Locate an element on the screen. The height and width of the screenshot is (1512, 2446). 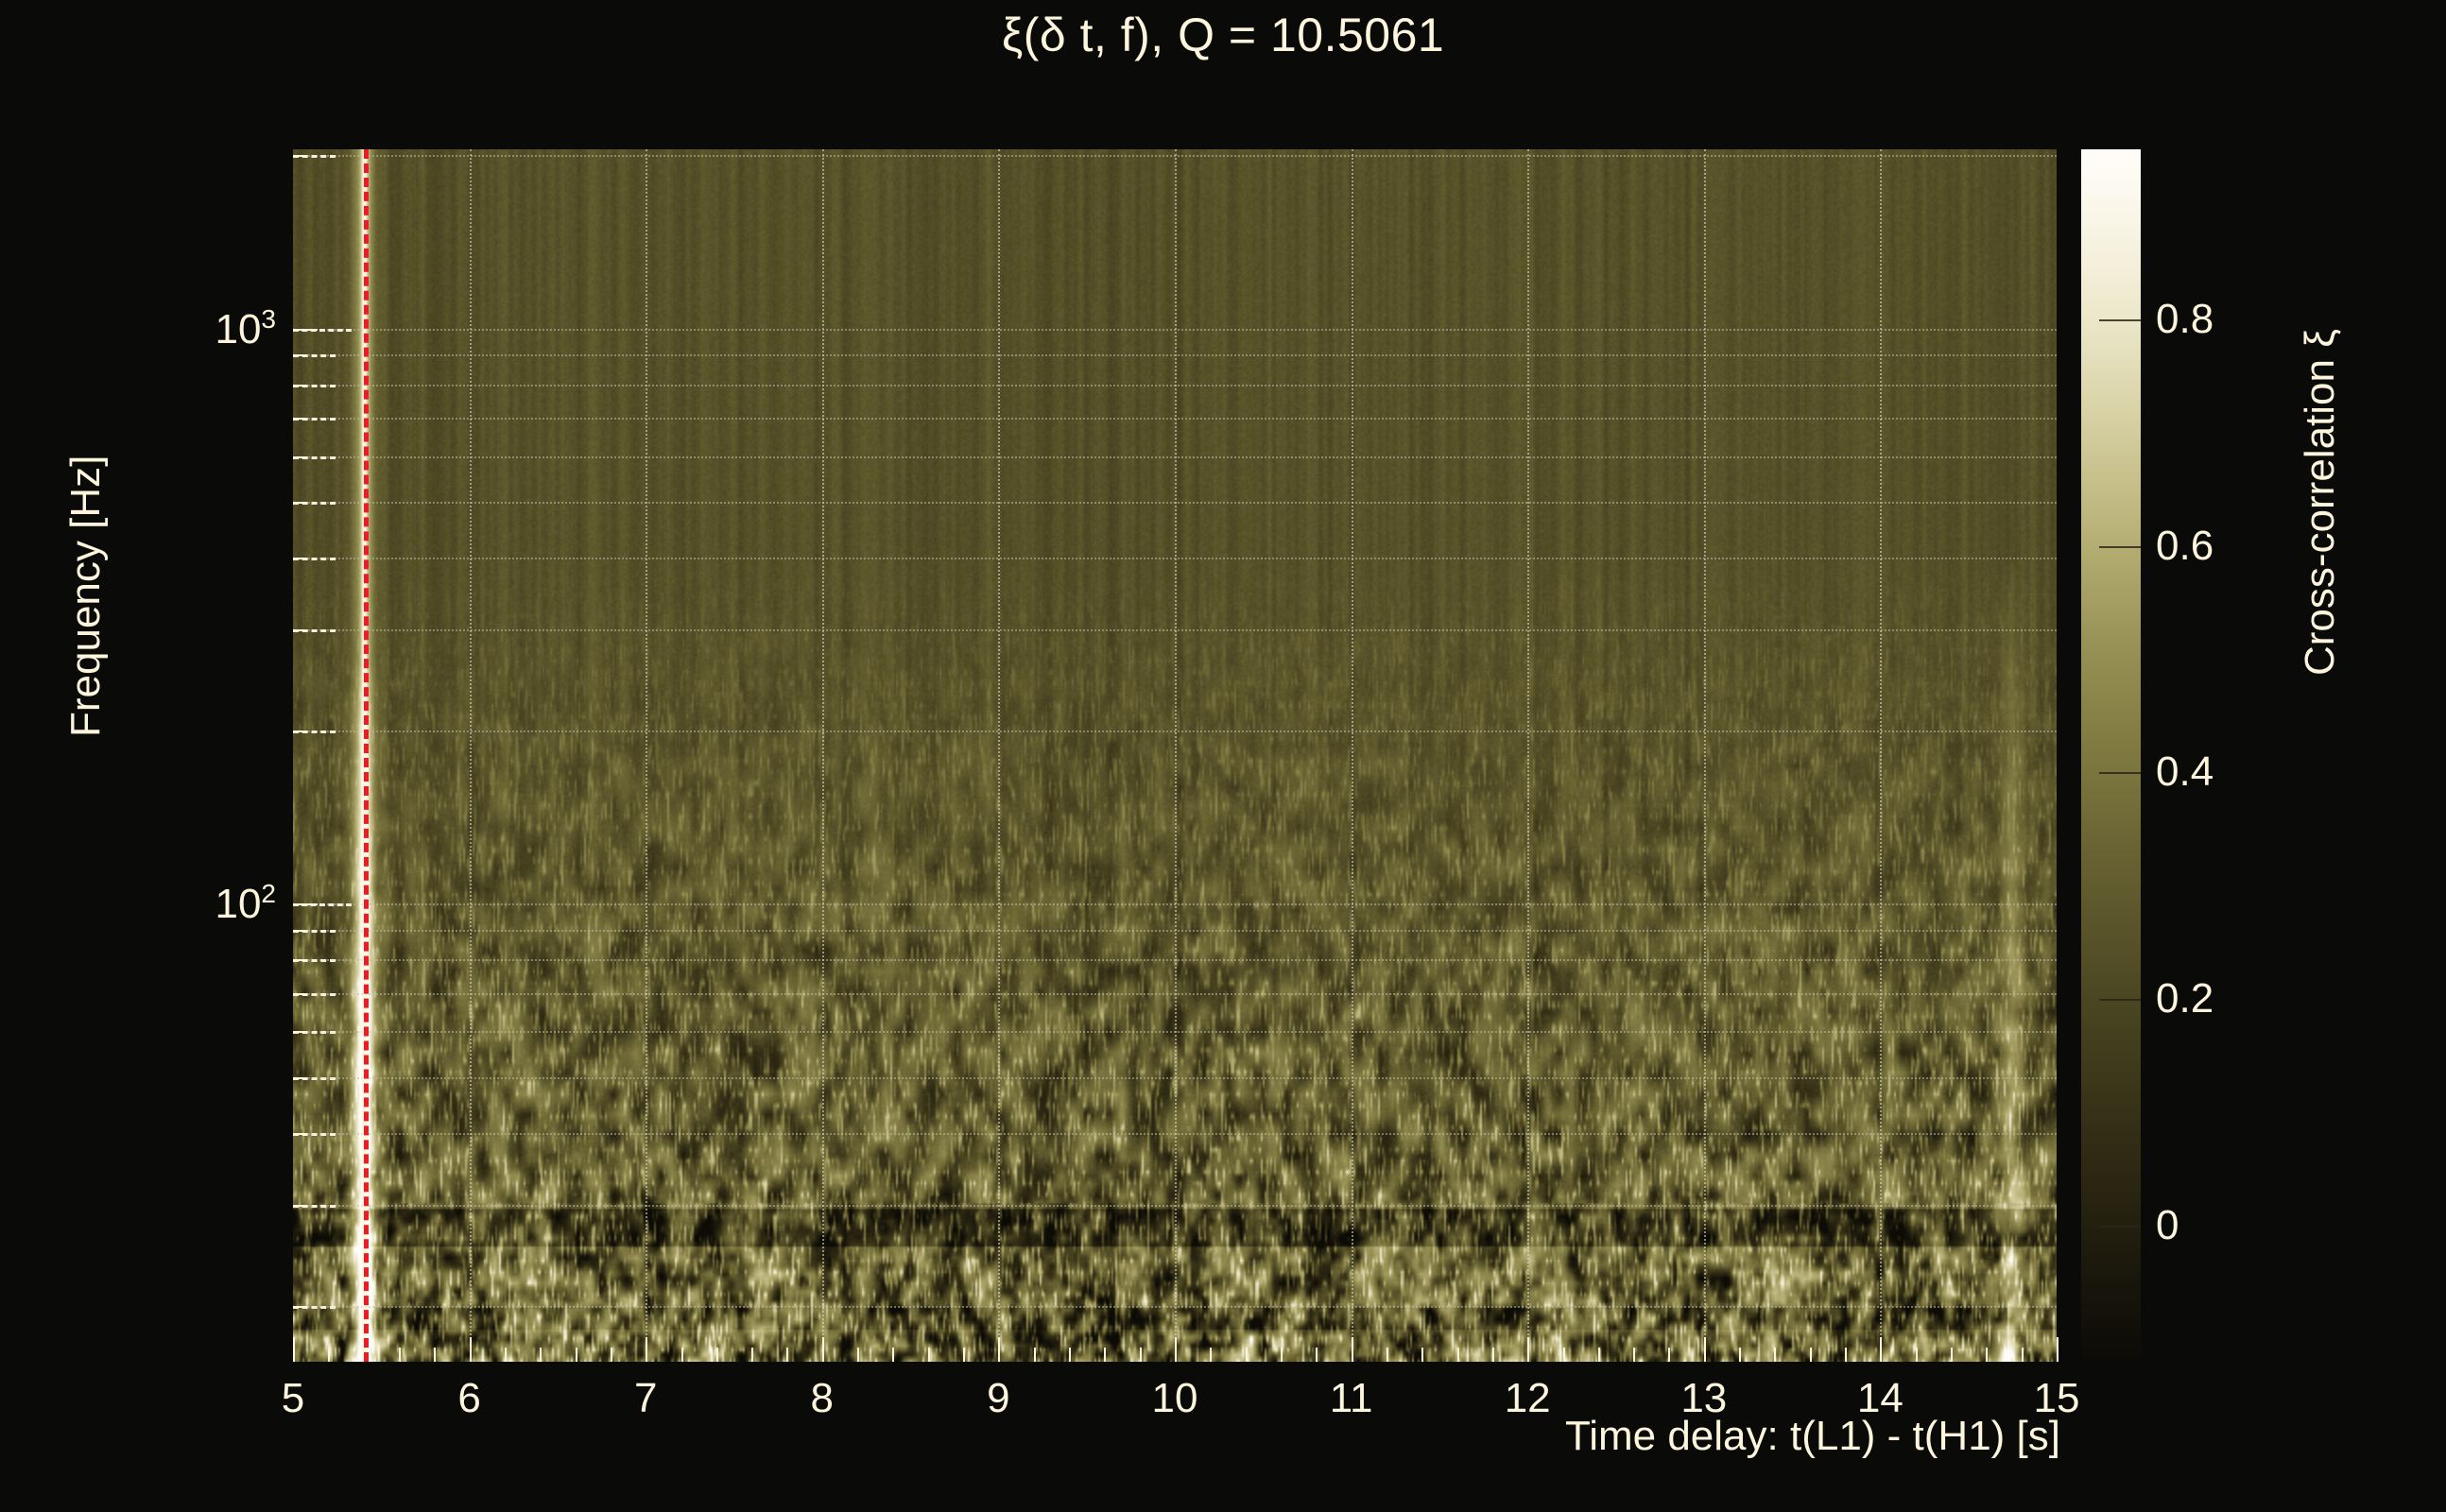
x-axis-tick-label: 5 is located at coordinates (293, 1398).